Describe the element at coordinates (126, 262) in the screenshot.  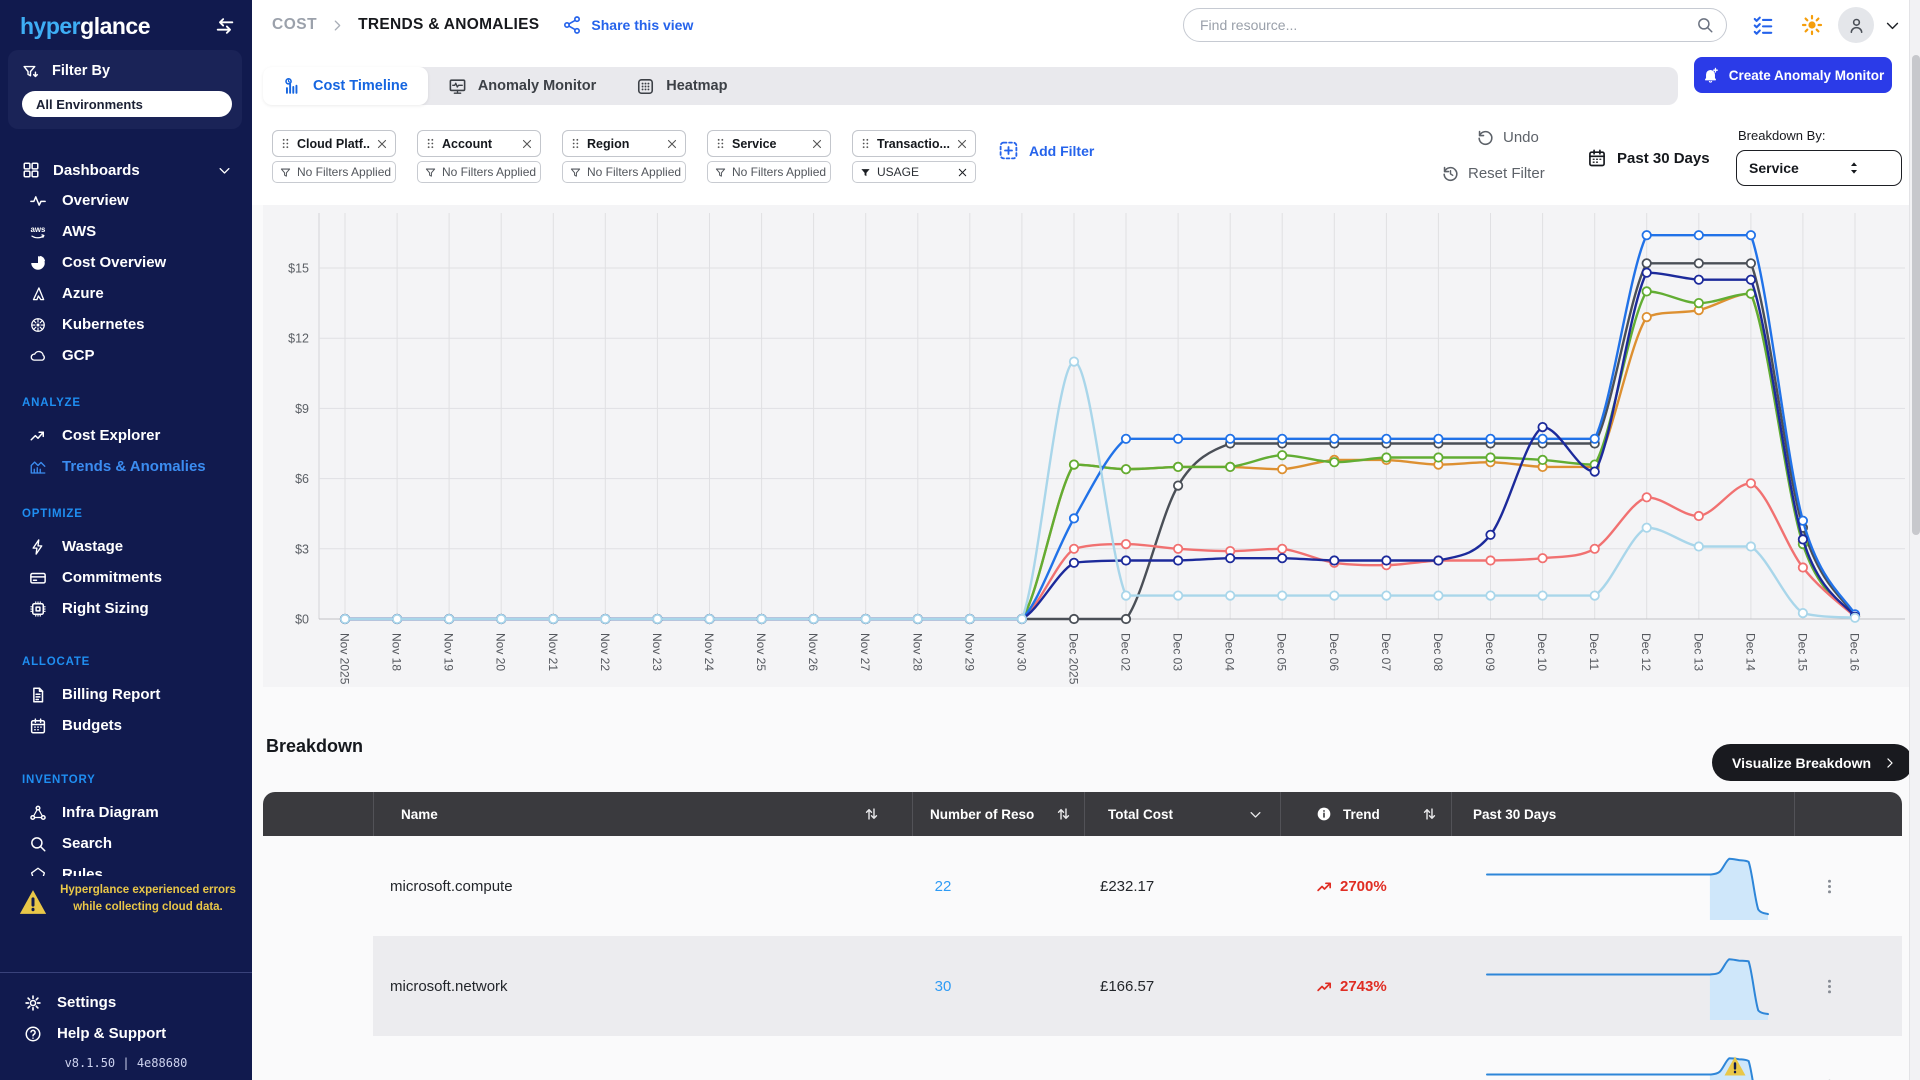
I see `sidebar-item-cost-overview: Cost Overview` at that location.